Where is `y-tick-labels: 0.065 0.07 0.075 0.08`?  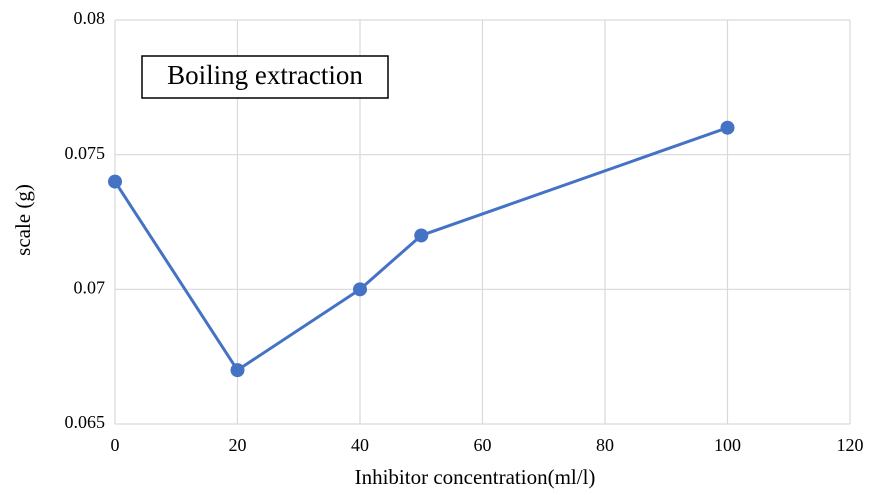
y-tick-labels: 0.065 0.07 0.075 0.08 is located at coordinates (85, 220).